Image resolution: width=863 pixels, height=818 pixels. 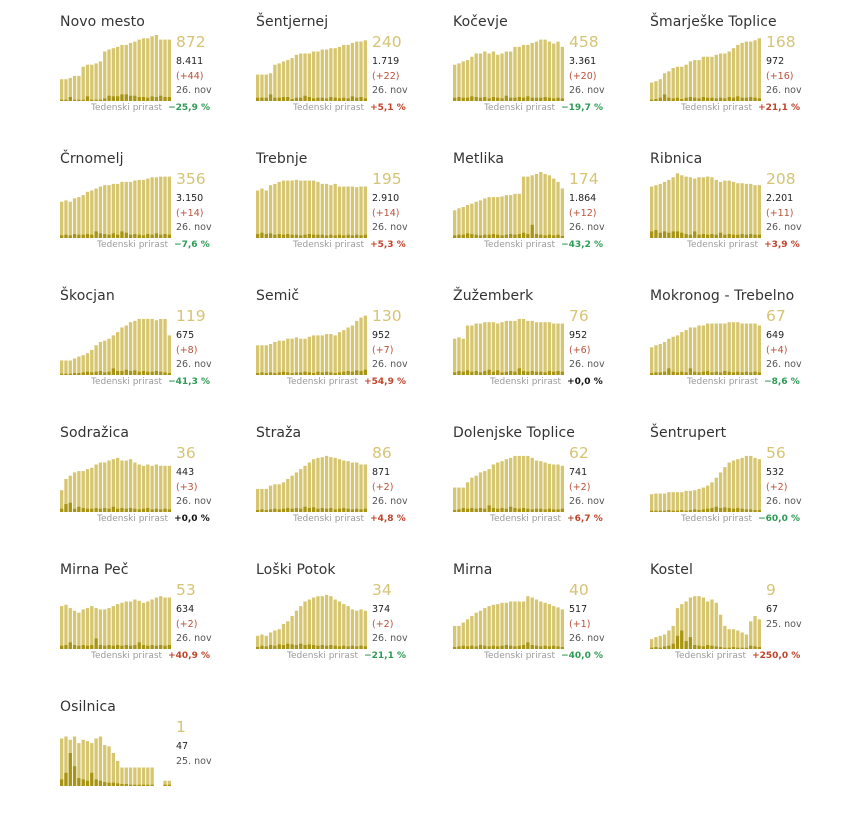 I want to click on active-cases-value: 208, so click(x=781, y=179).